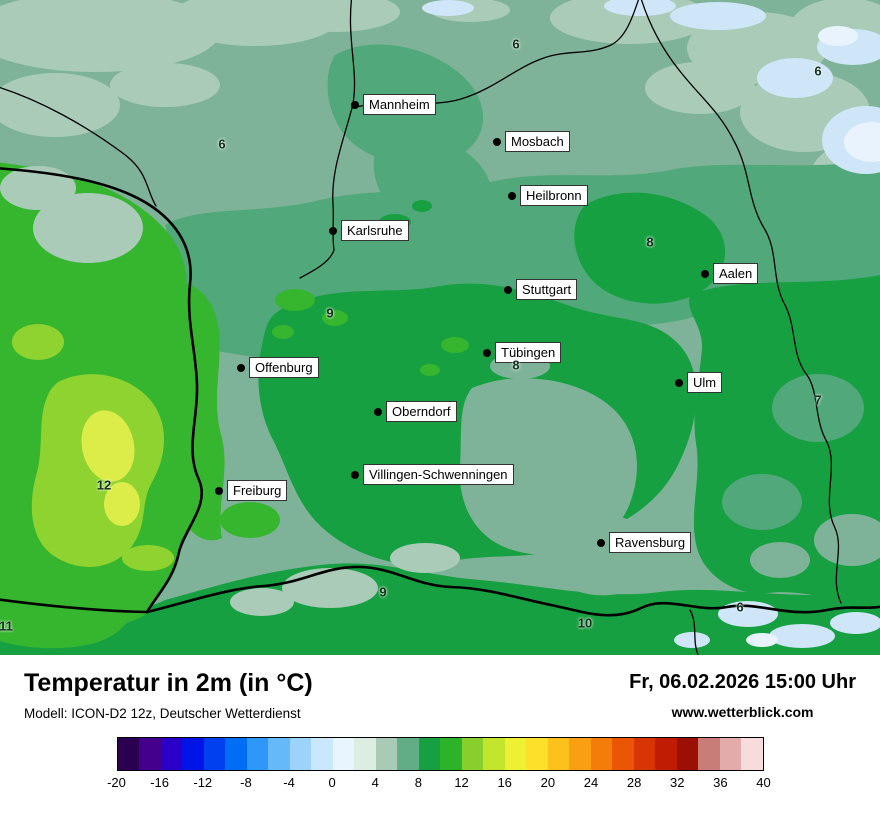  I want to click on temperature-value: 11, so click(6, 626).